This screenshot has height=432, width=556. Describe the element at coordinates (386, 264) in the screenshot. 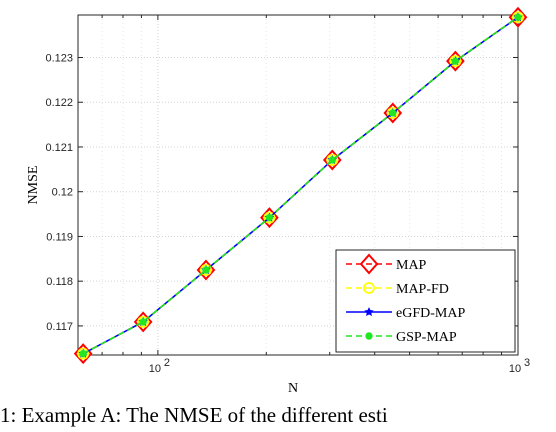

I see `legend-item-map: MAP` at that location.